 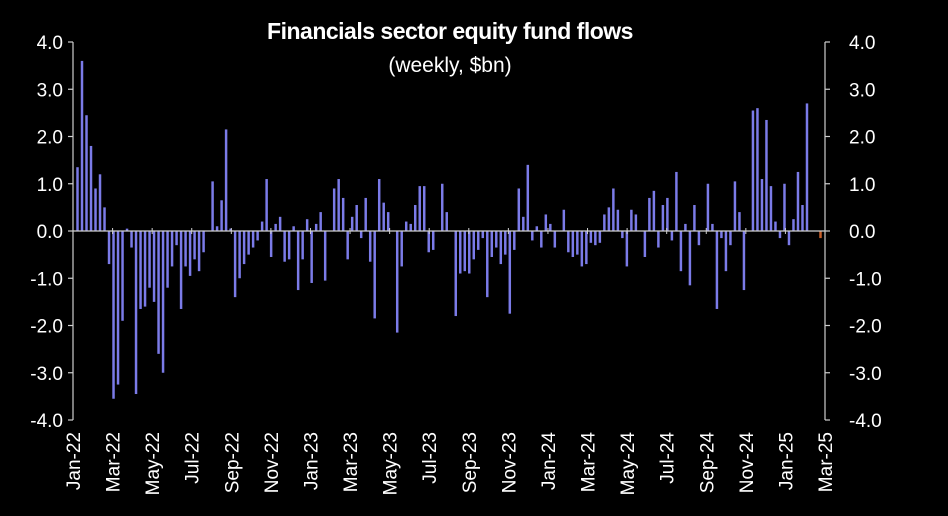 What do you see at coordinates (862, 43) in the screenshot?
I see `y-tick-label-right: 4.0` at bounding box center [862, 43].